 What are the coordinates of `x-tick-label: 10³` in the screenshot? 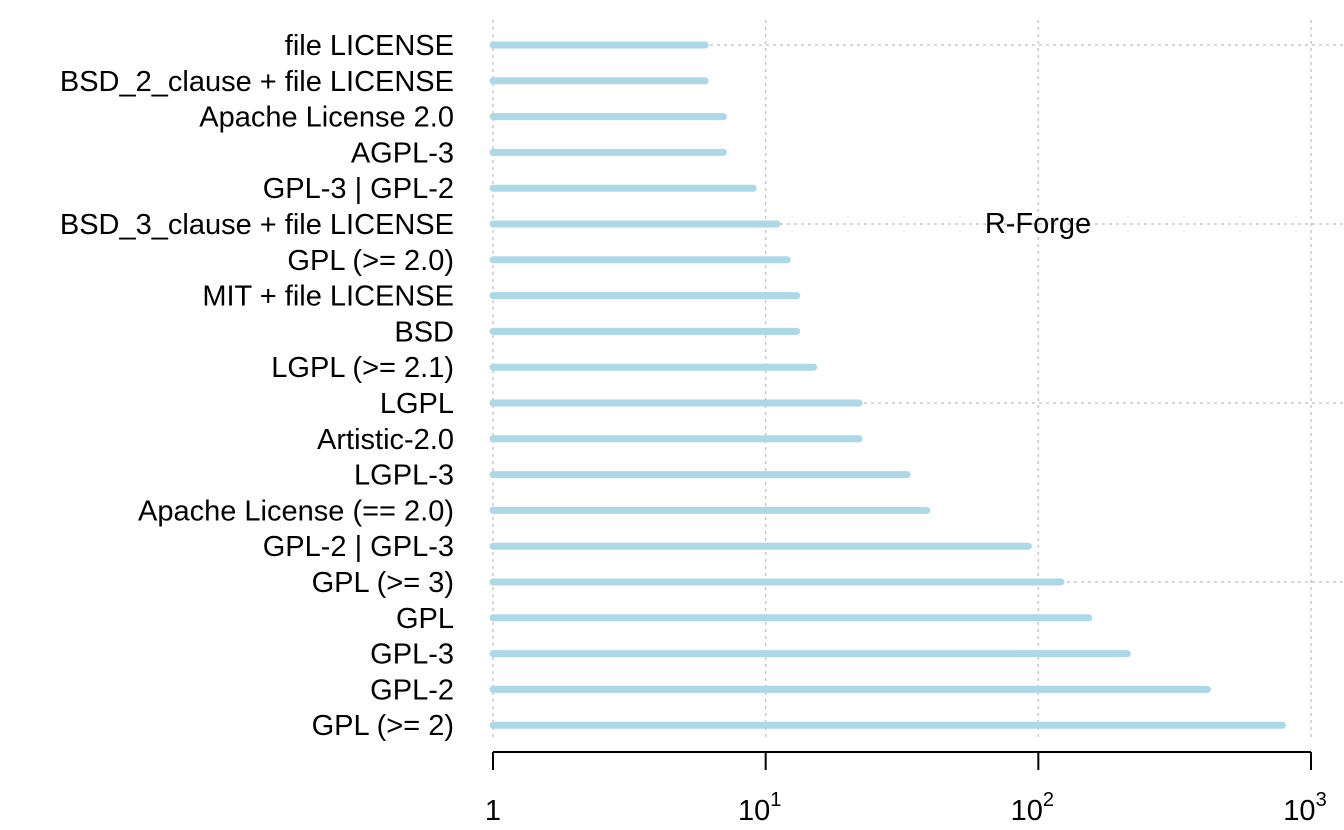 It's located at (1304, 808).